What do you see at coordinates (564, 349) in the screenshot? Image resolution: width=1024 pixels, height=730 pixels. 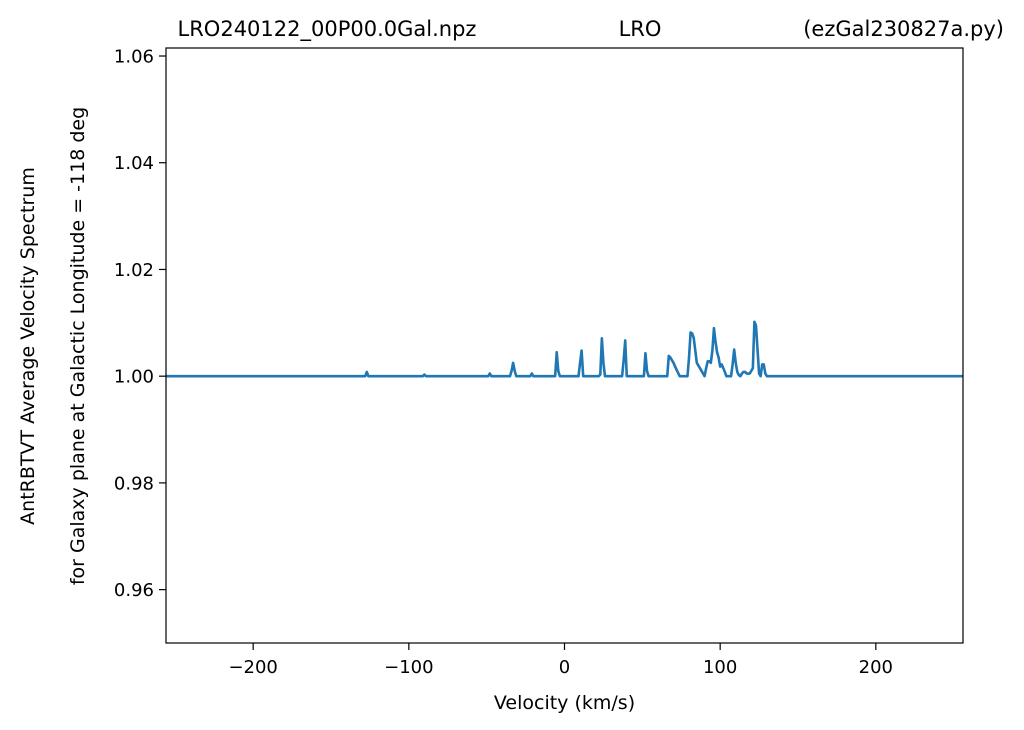 I see `series-line` at bounding box center [564, 349].